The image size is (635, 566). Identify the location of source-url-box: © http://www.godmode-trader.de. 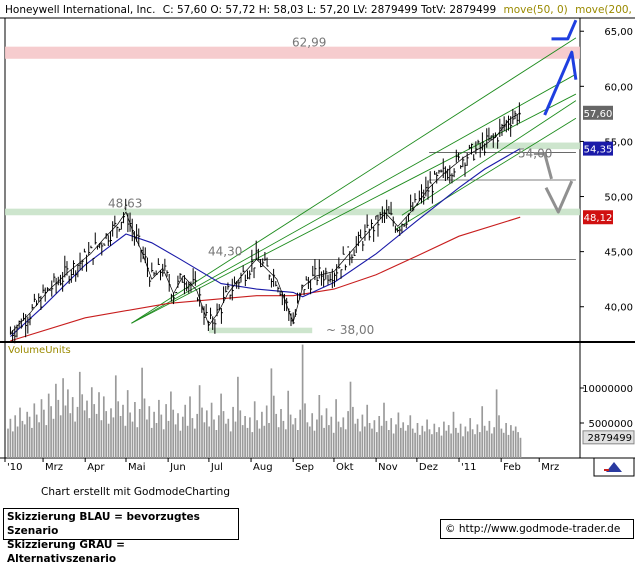
(537, 529).